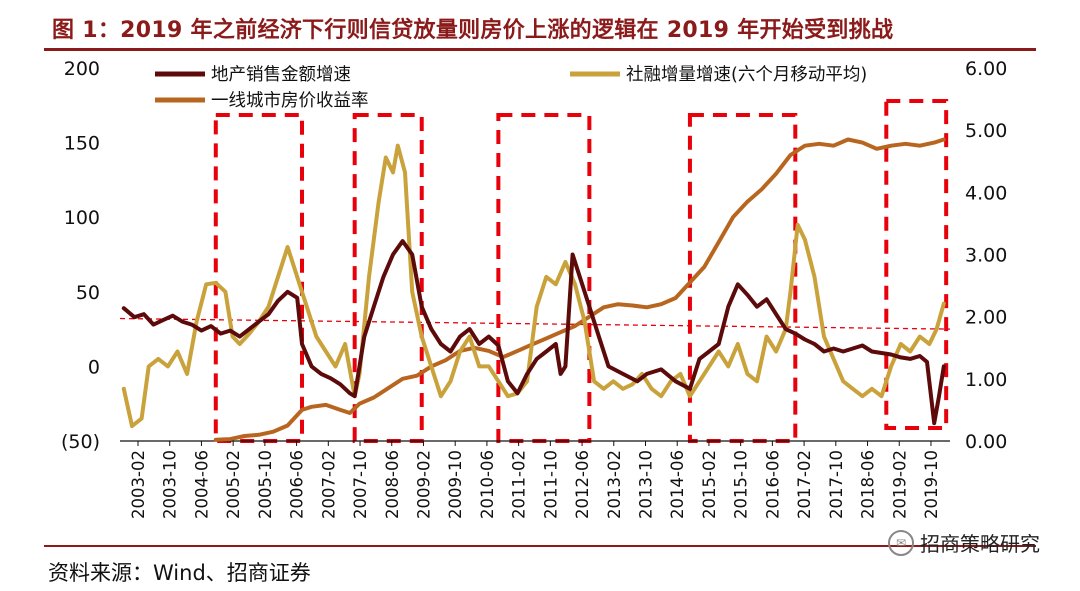  Describe the element at coordinates (290, 101) in the screenshot. I see `legend-label: 一线城市房价收益率` at that location.